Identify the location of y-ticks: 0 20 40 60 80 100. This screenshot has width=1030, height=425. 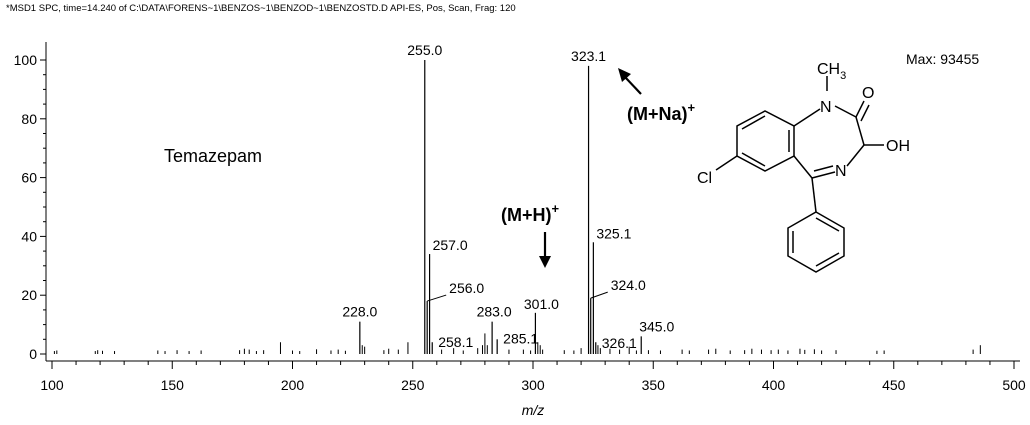
(30, 207).